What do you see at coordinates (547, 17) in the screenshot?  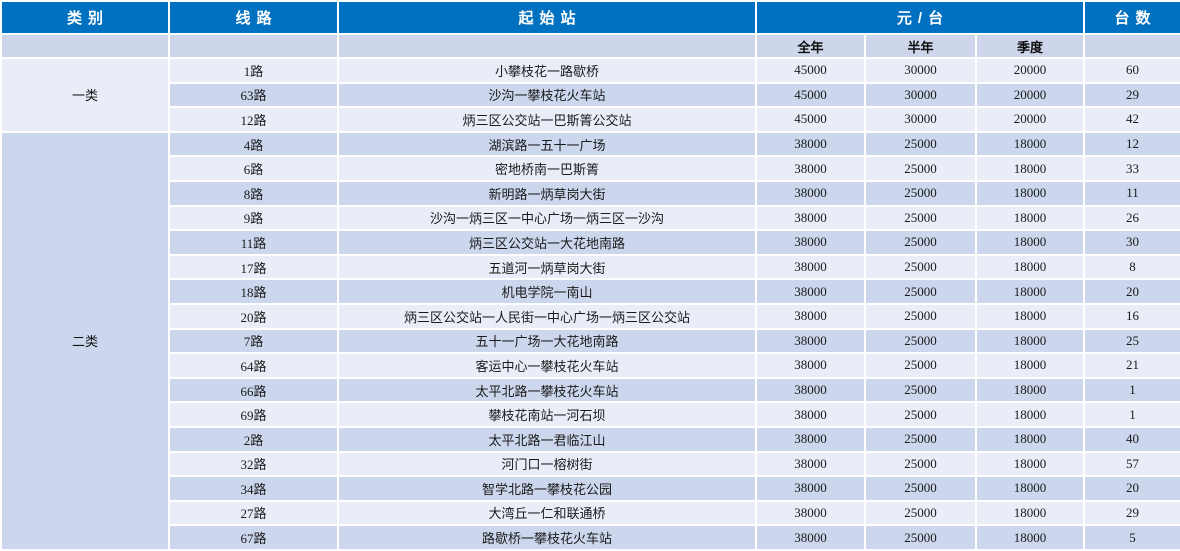 I see `column-header-stations: 起始站` at bounding box center [547, 17].